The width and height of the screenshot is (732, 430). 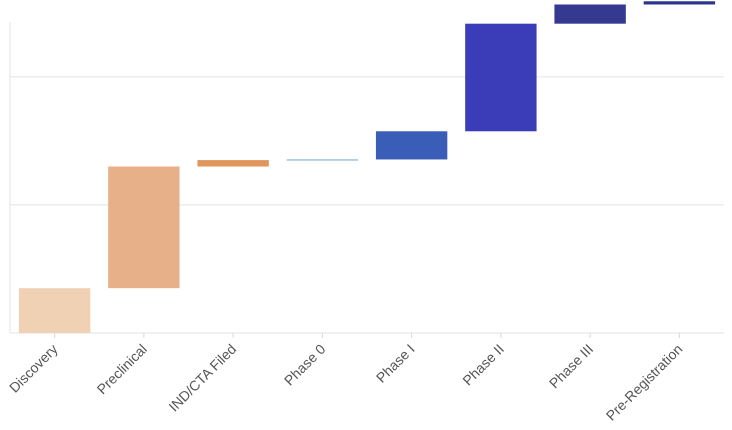 What do you see at coordinates (144, 227) in the screenshot?
I see `bar-preclinical` at bounding box center [144, 227].